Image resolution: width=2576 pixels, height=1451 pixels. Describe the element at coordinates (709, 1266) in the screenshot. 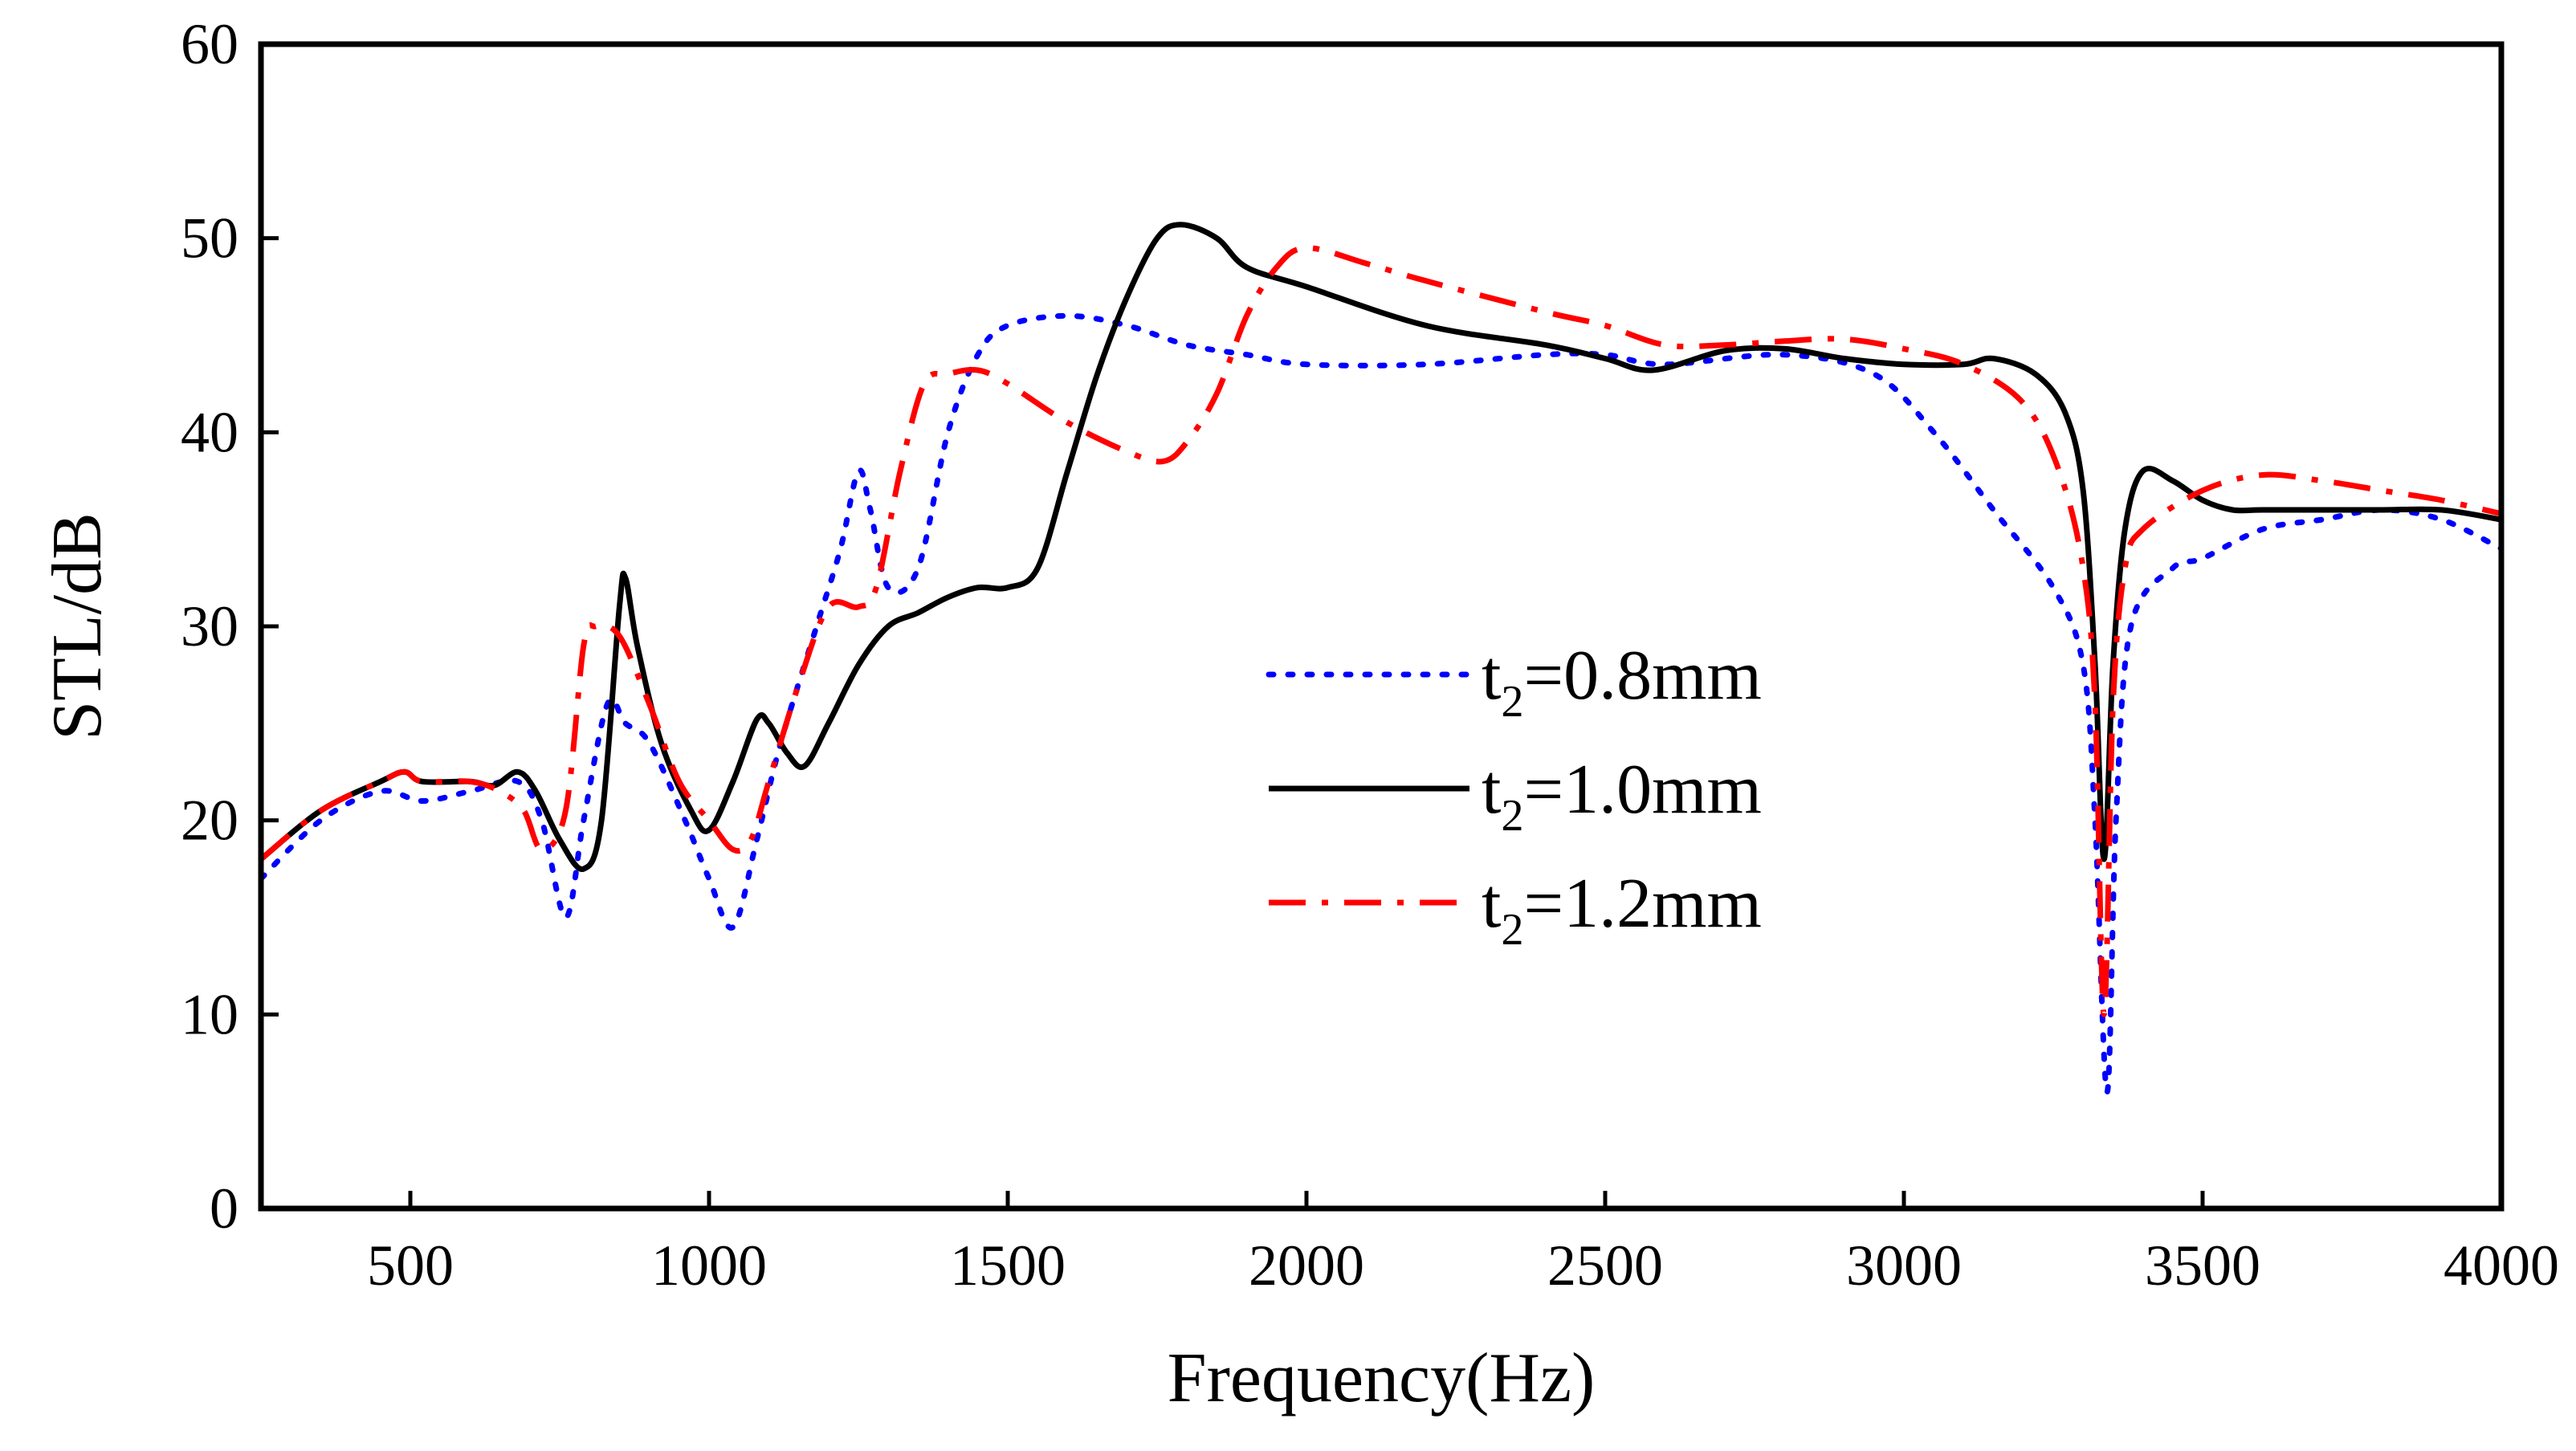

I see `x-tick-label: 1000` at that location.